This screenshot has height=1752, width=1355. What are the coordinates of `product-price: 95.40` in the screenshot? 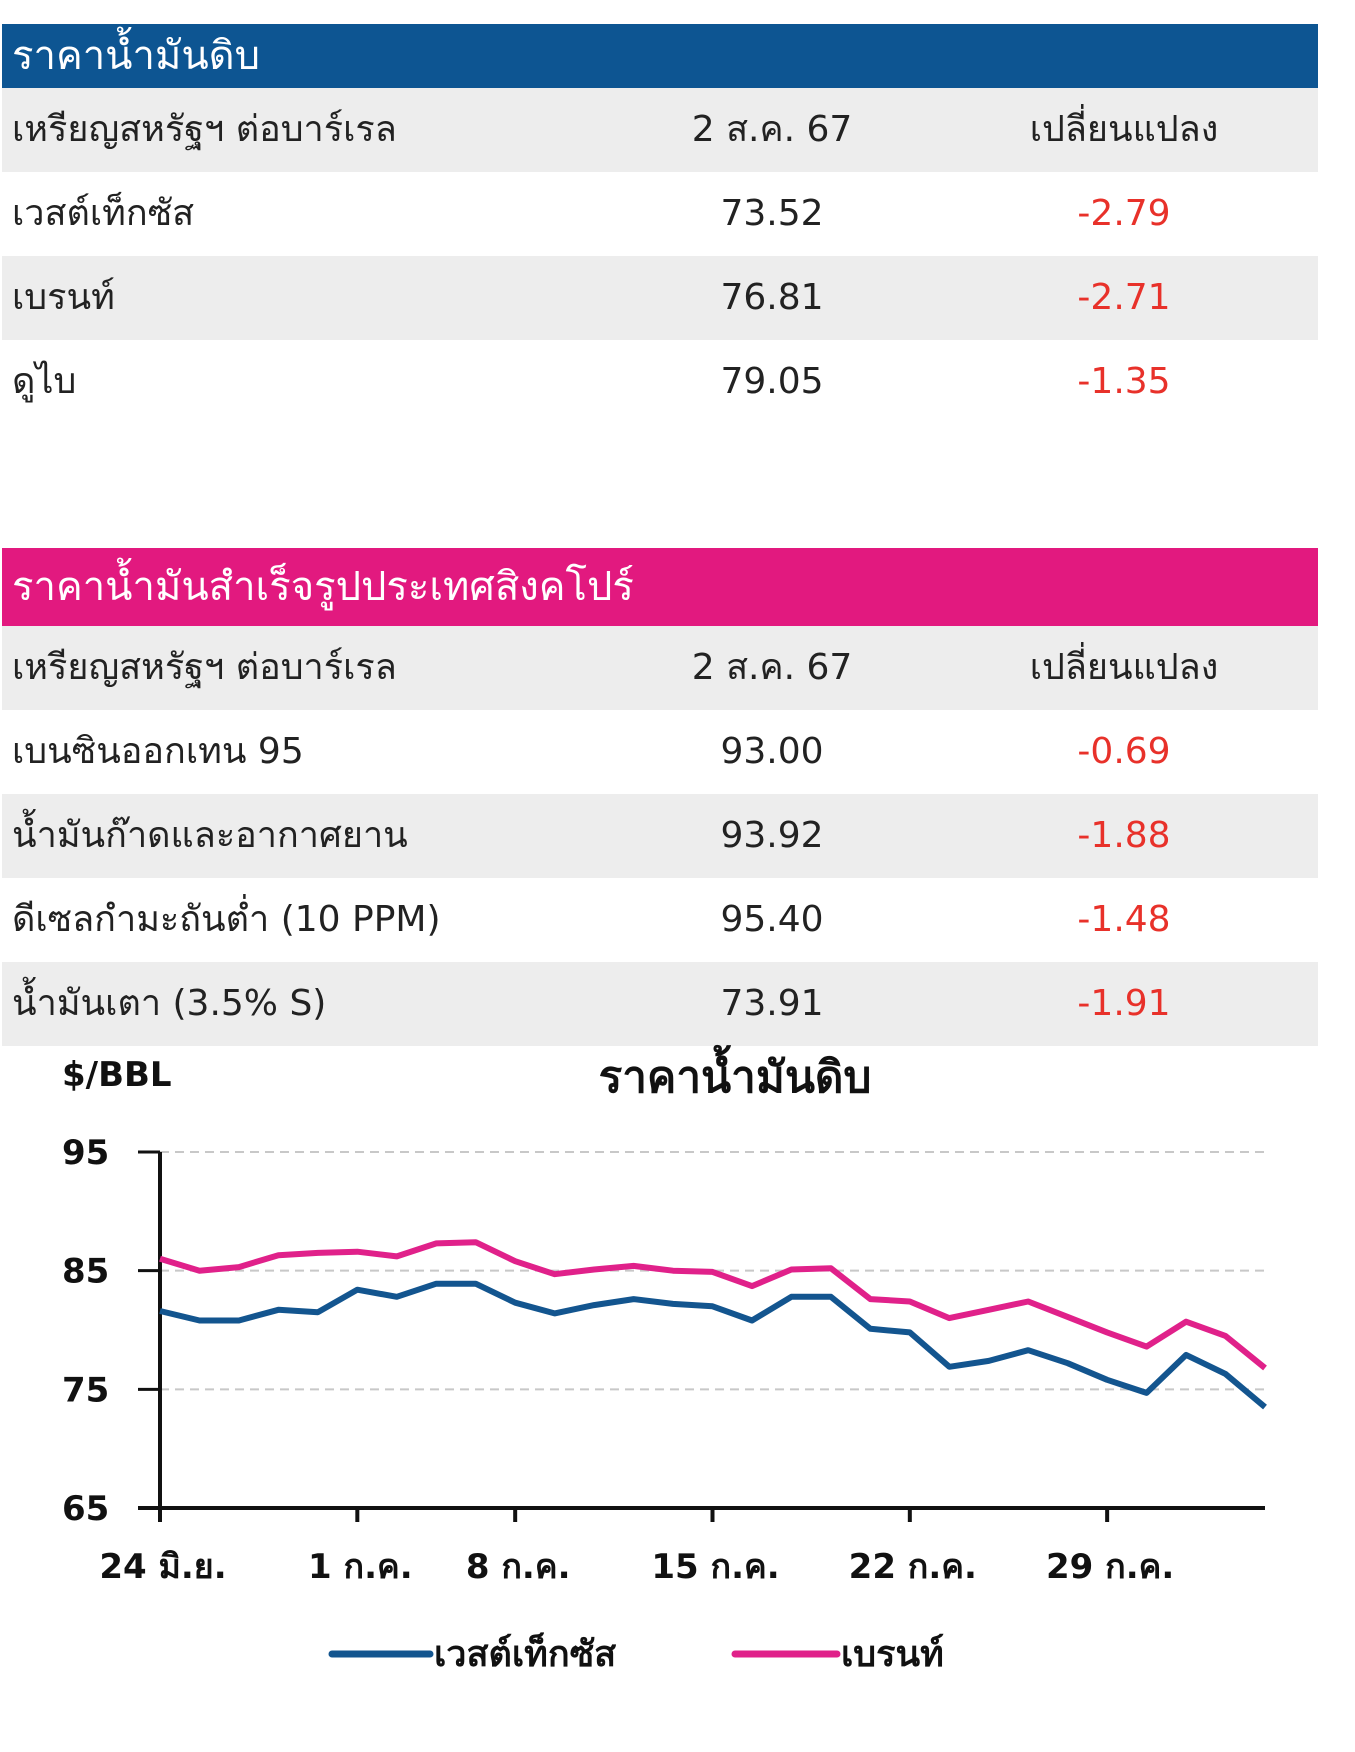 It's located at (772, 919).